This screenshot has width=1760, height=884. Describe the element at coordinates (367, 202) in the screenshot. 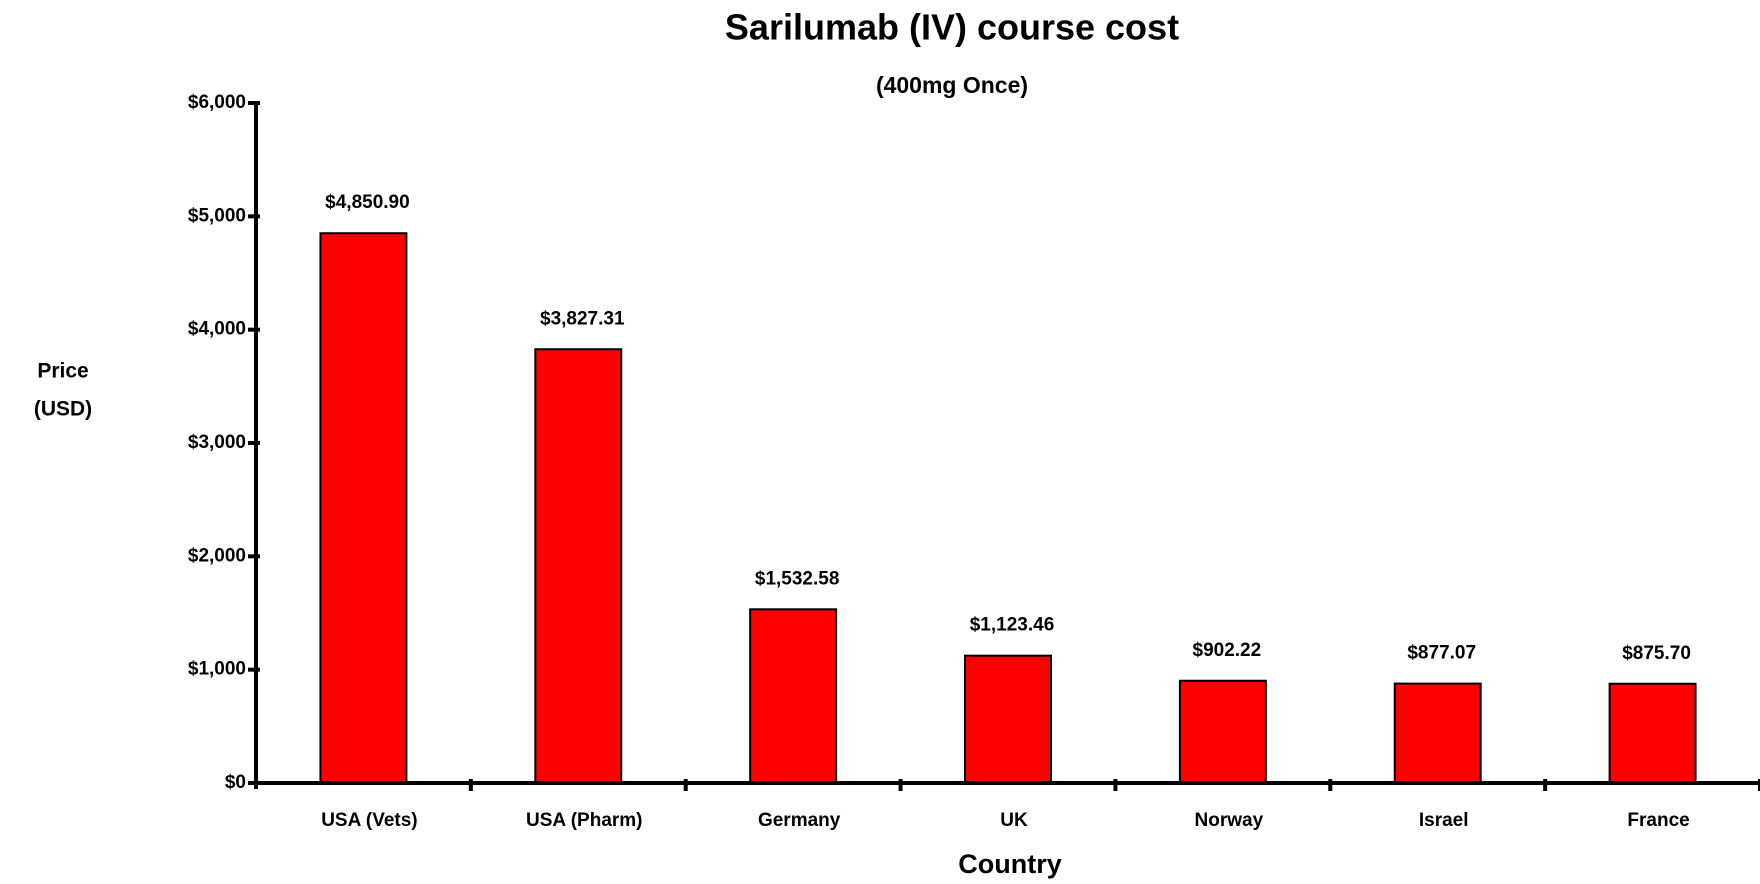

I see `data-label: $4,850.90` at that location.